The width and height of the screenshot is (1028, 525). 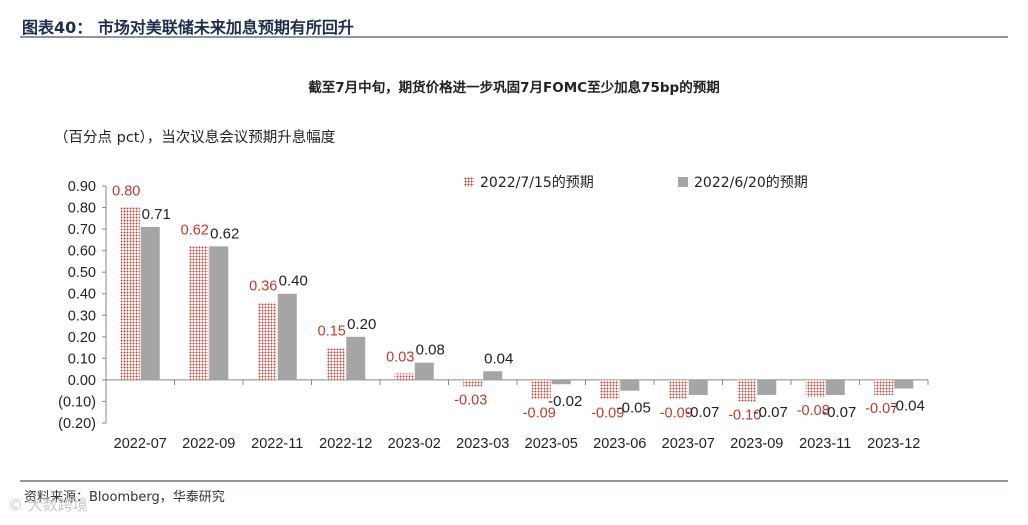 I want to click on data-label-series-1: -0.08, so click(x=813, y=411).